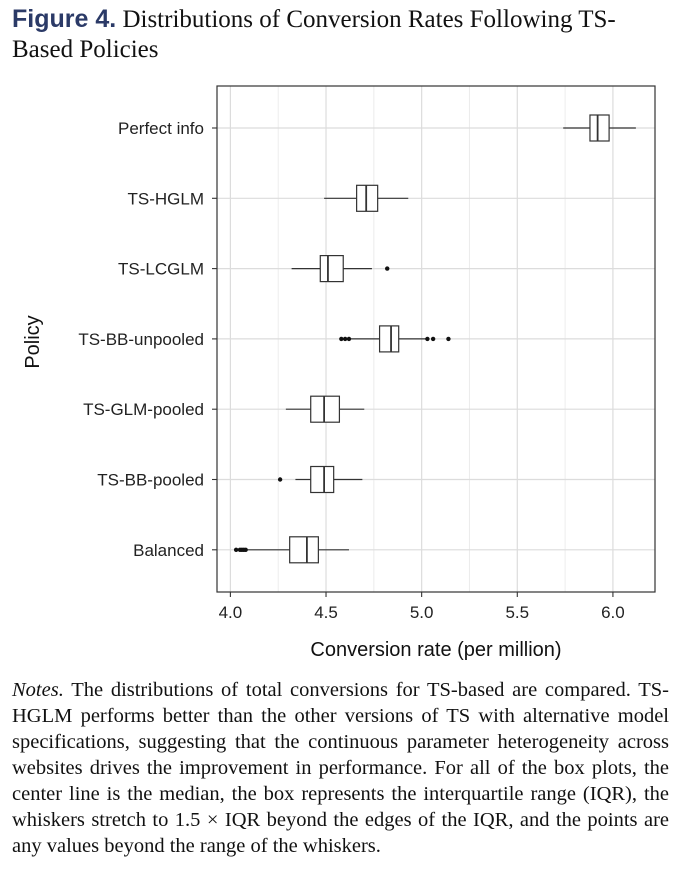  I want to click on box-ts-lcglm, so click(331, 269).